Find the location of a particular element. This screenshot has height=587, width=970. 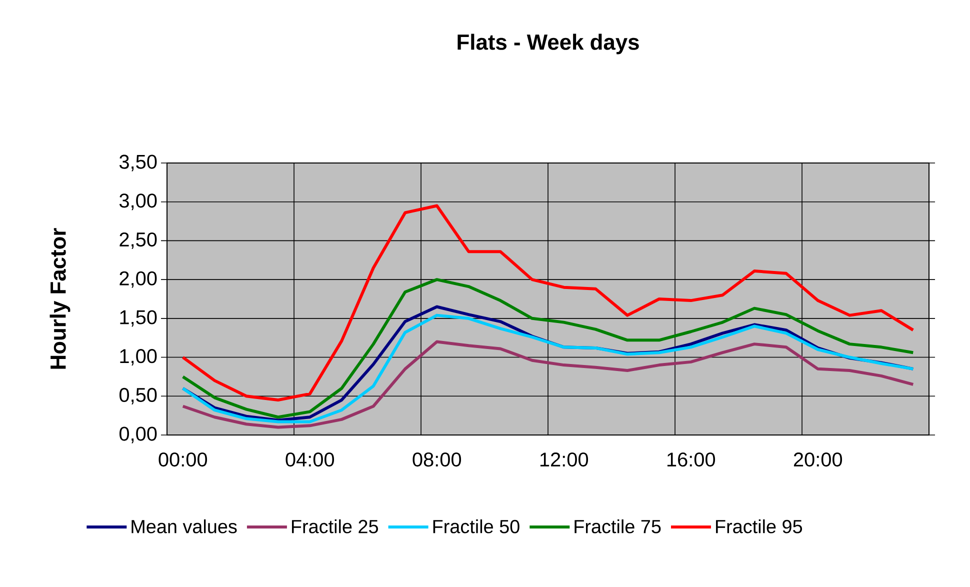

legend-label: Fractile 75 is located at coordinates (617, 526).